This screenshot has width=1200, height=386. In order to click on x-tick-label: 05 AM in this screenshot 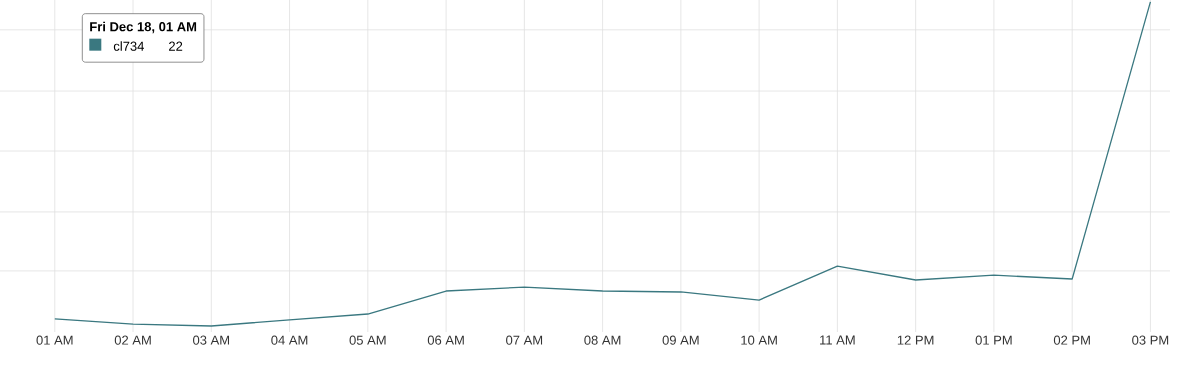, I will do `click(367, 340)`.